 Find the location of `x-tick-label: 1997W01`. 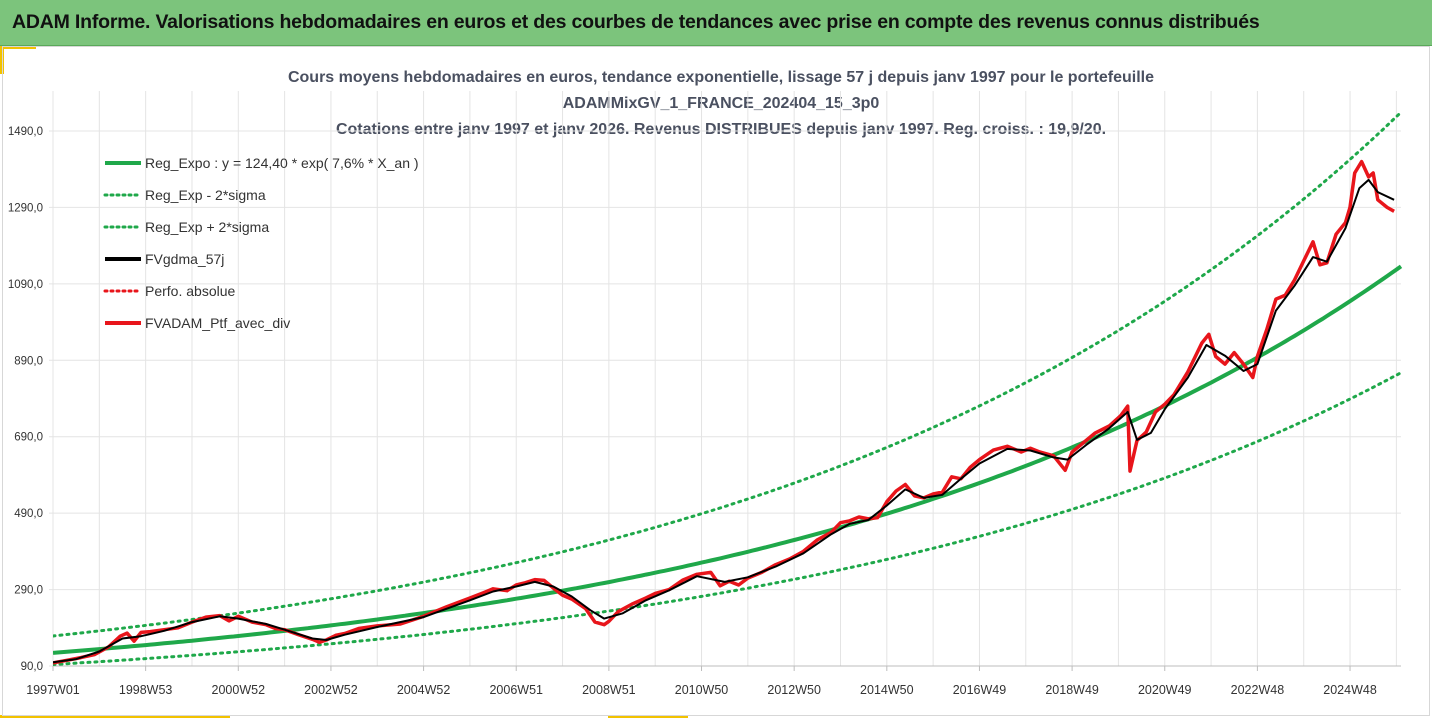

x-tick-label: 1997W01 is located at coordinates (53, 690).